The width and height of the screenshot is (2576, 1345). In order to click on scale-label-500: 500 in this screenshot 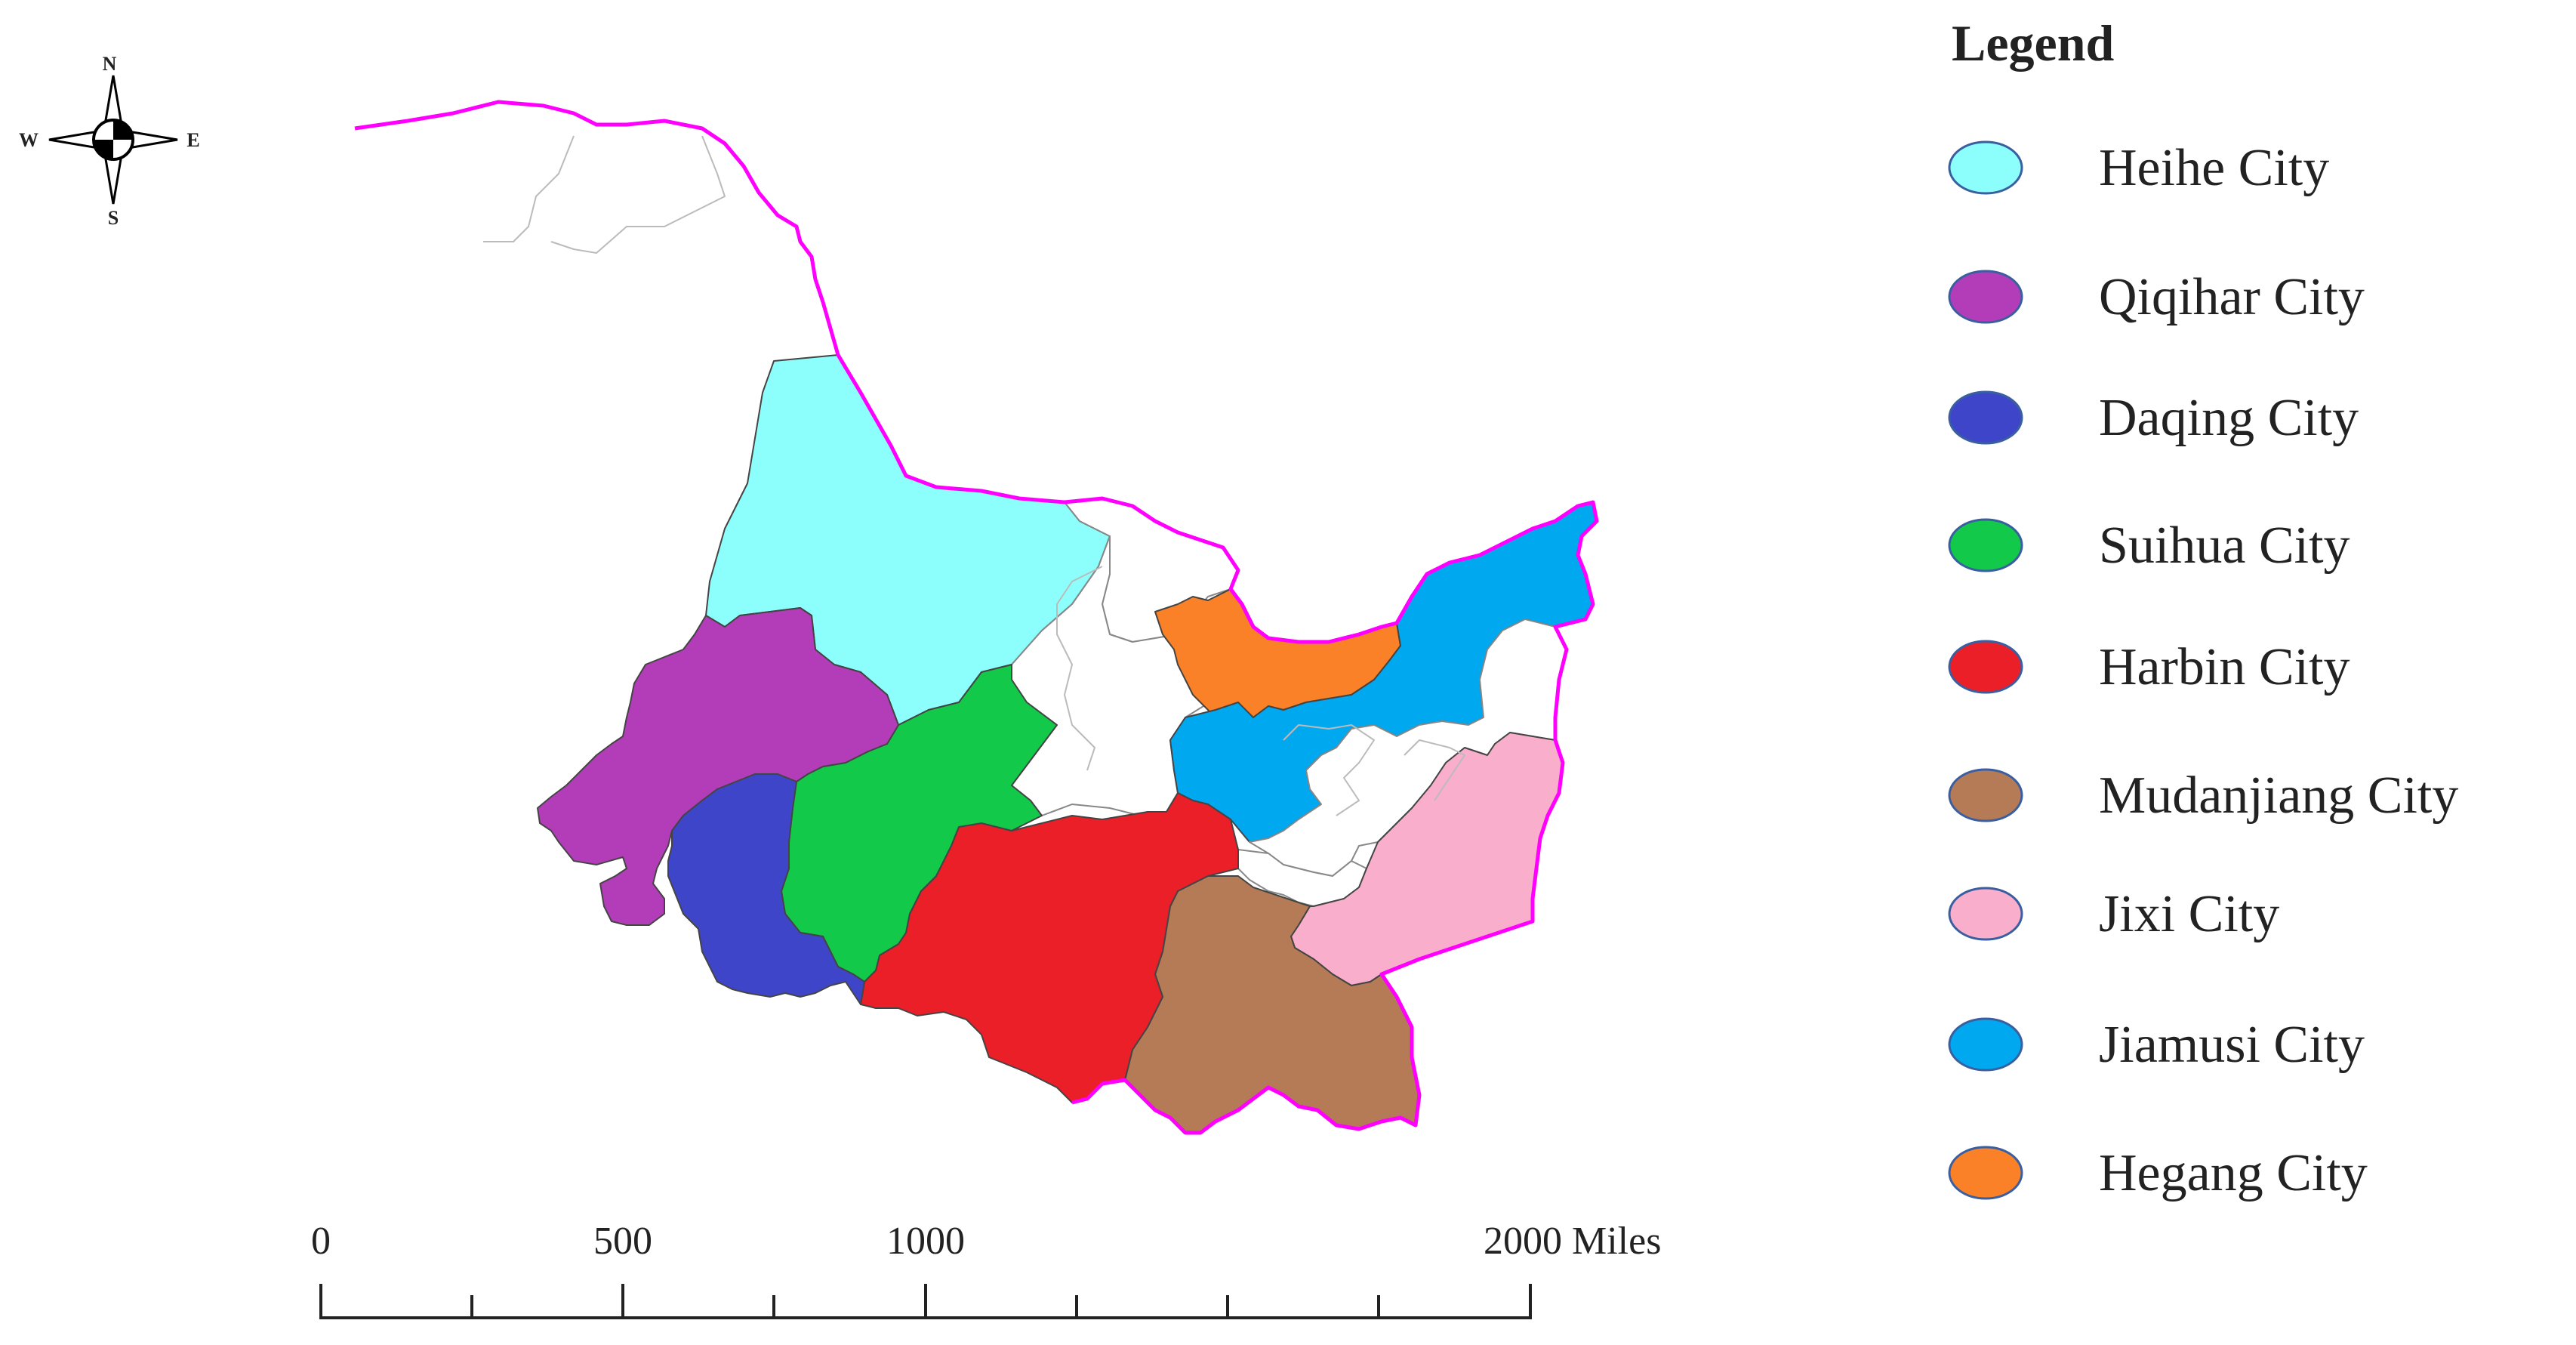, I will do `click(622, 1241)`.